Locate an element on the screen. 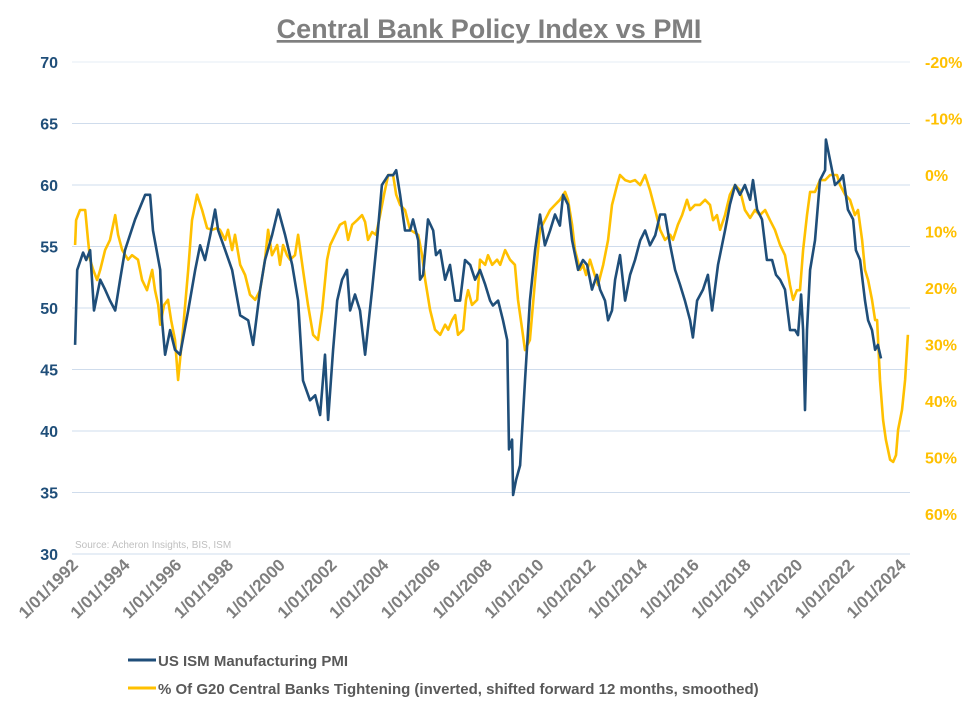 The height and width of the screenshot is (709, 975). chart-title: Central Bank Policy Index vs PMI is located at coordinates (489, 29).